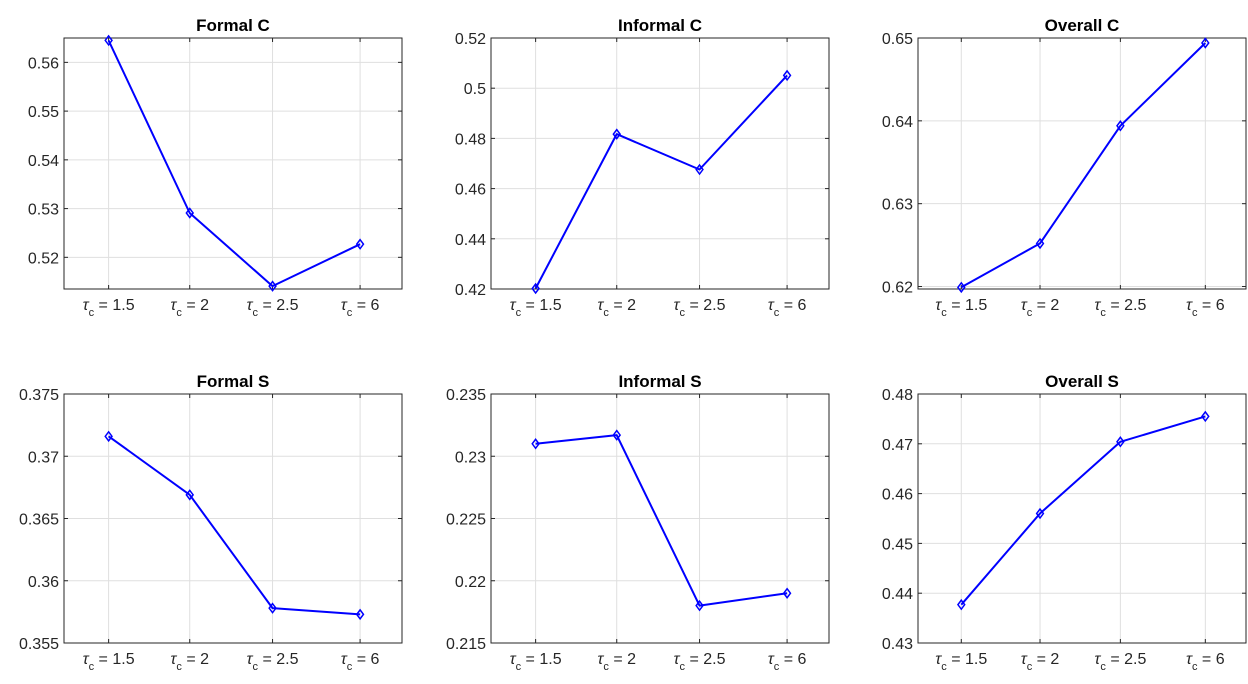  Describe the element at coordinates (466, 520) in the screenshot. I see `y-tick-label: 0.225` at that location.